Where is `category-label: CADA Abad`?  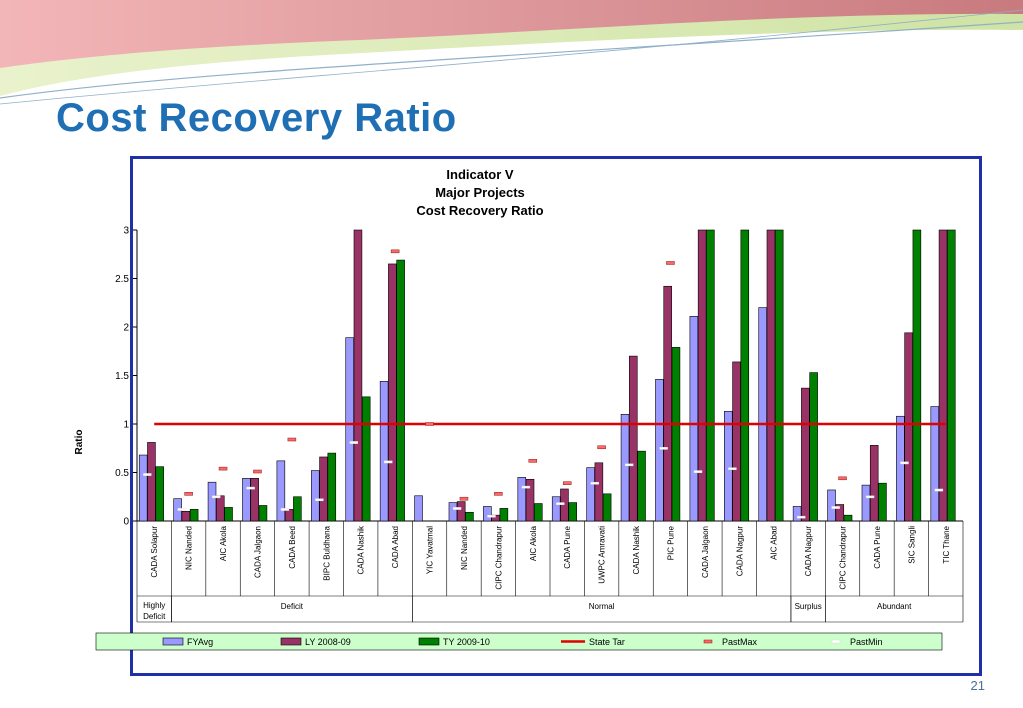 category-label: CADA Abad is located at coordinates (395, 547).